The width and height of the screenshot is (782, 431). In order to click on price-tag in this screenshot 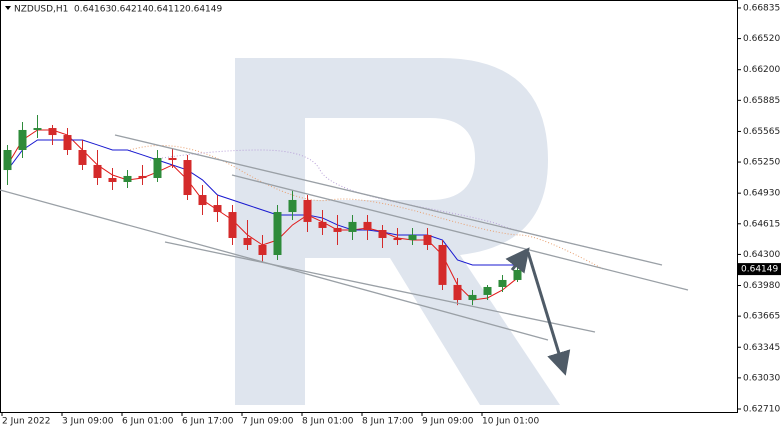, I will do `click(759, 269)`.